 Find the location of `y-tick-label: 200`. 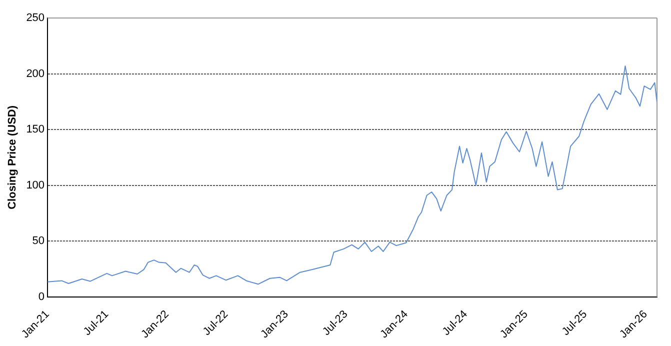

y-tick-label: 200 is located at coordinates (35, 74).